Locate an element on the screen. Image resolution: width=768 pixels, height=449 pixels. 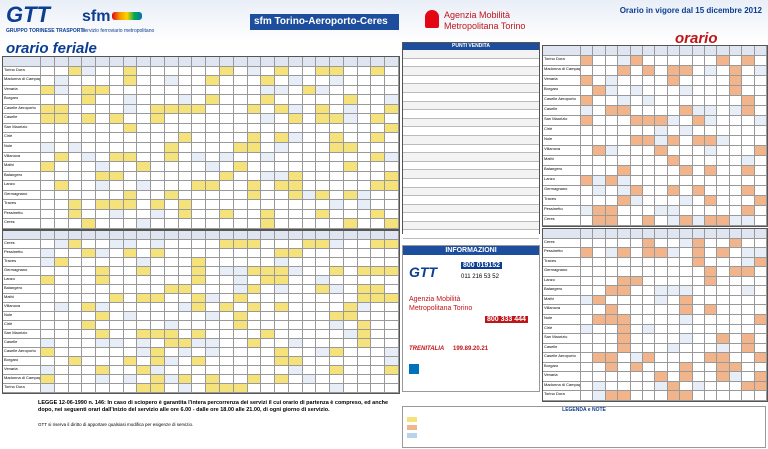
station-cell: Traves is located at coordinates (22, 205).